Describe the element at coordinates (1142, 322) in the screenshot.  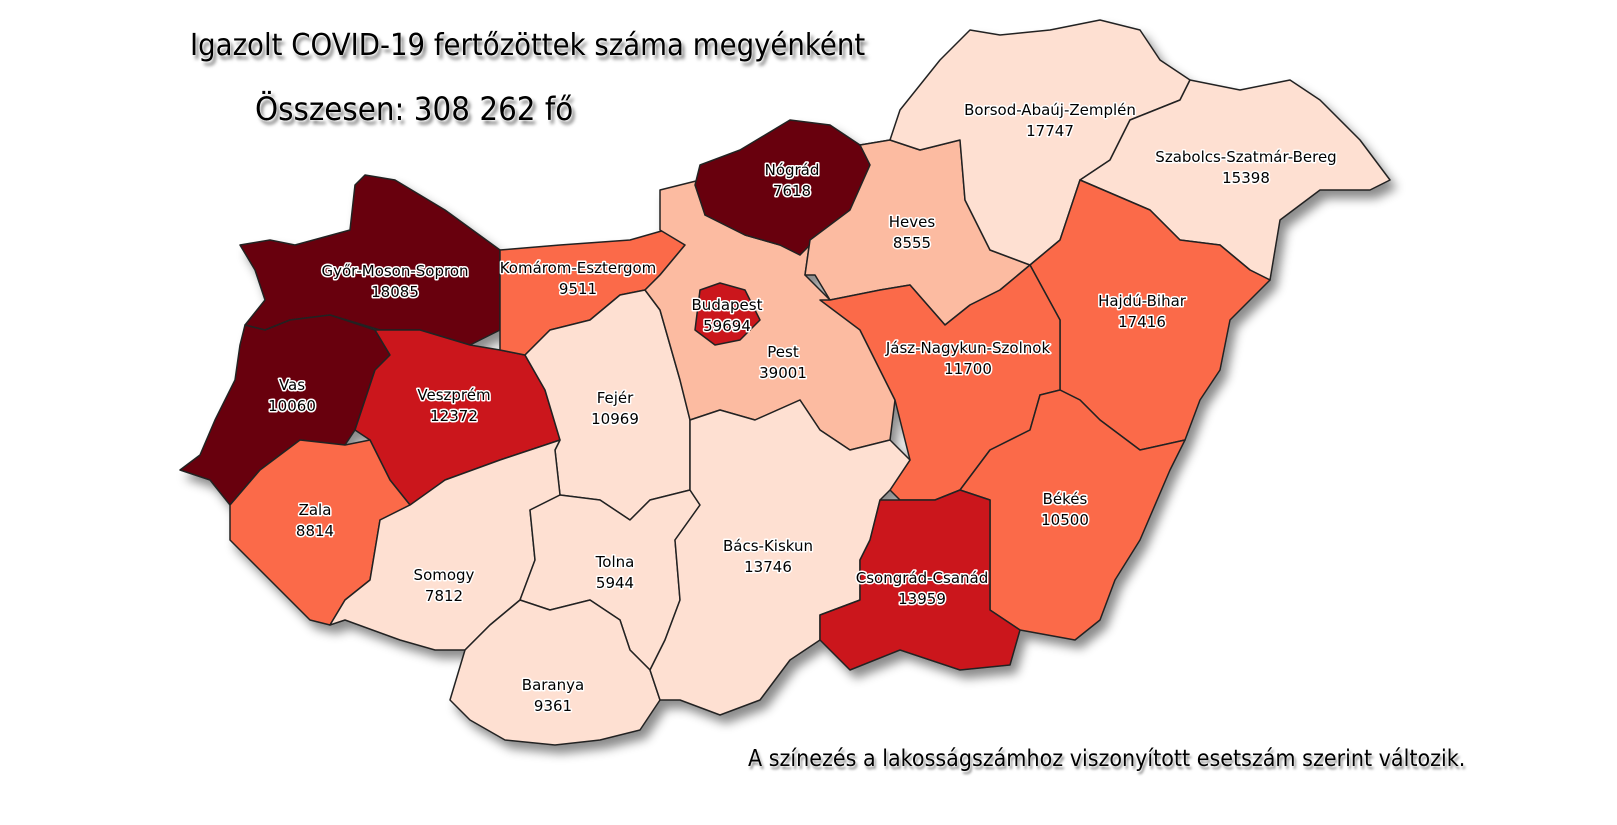
I see `county-cases-label: 17416` at that location.